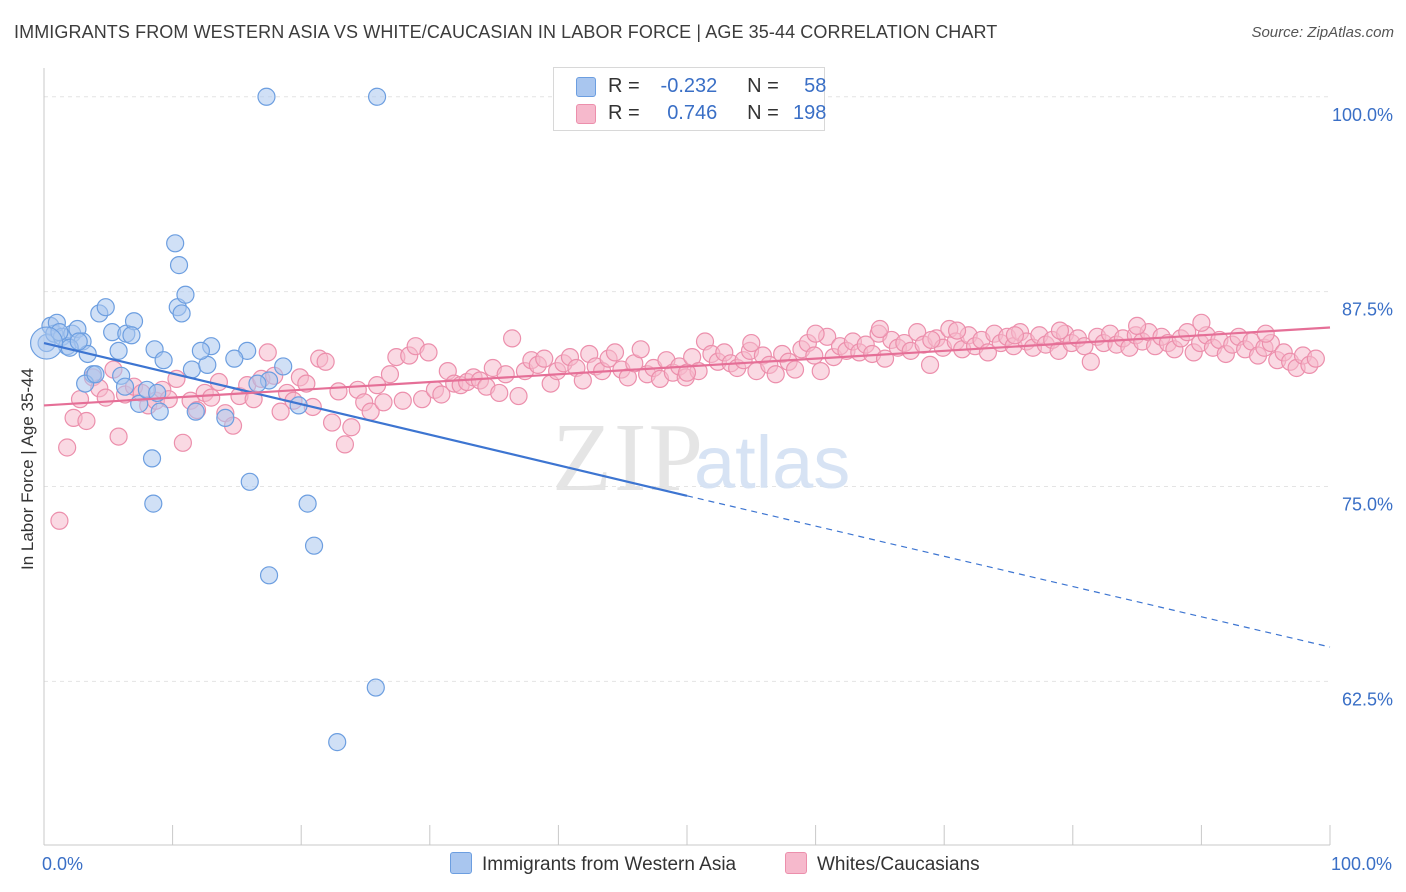 The image size is (1406, 892). What do you see at coordinates (1361, 864) in the screenshot?
I see `x-tick-label: 100.0%` at bounding box center [1361, 864].